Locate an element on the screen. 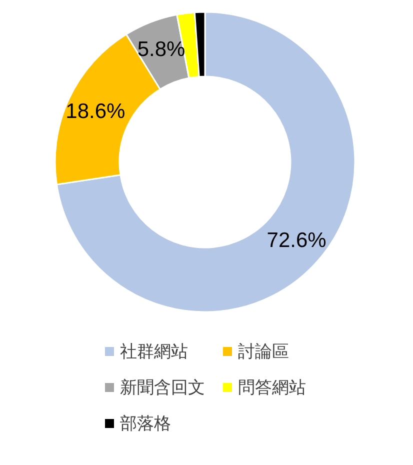  data-label: 18.6% is located at coordinates (96, 111).